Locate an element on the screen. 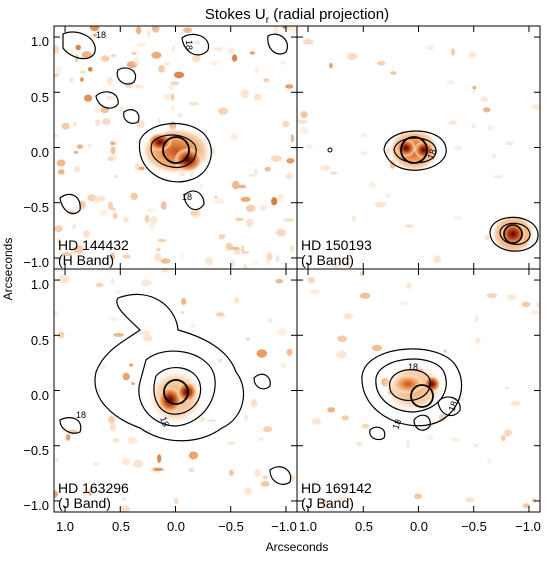  panel-label-band: (H Band) is located at coordinates (86, 260).